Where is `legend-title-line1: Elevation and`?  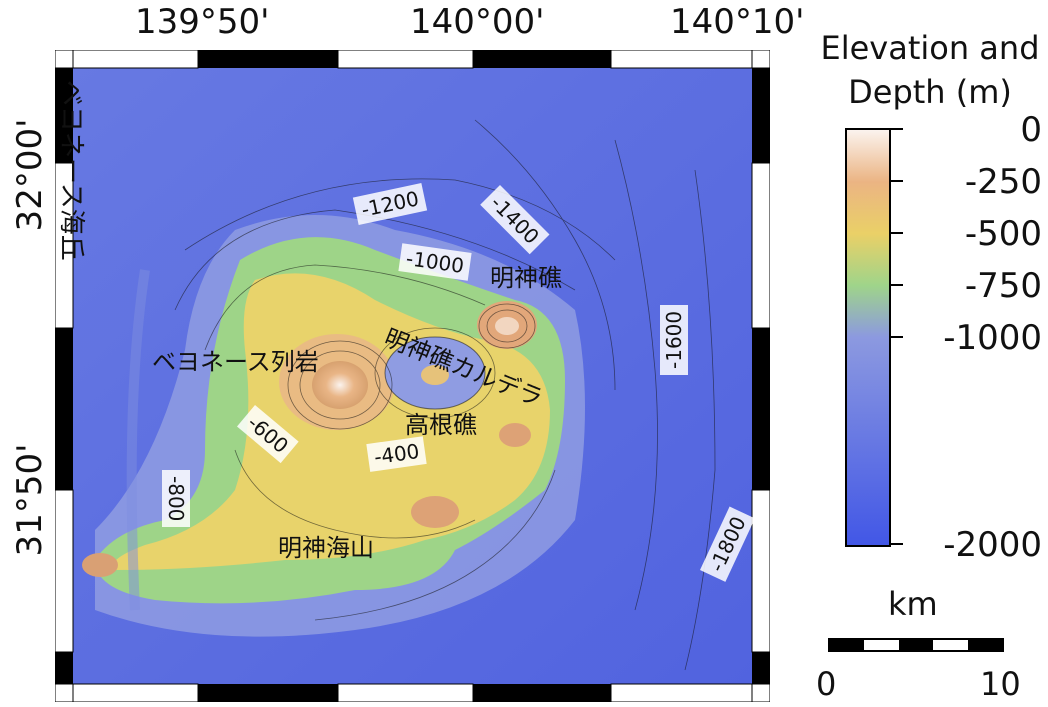
legend-title-line1: Elevation and is located at coordinates (930, 48).